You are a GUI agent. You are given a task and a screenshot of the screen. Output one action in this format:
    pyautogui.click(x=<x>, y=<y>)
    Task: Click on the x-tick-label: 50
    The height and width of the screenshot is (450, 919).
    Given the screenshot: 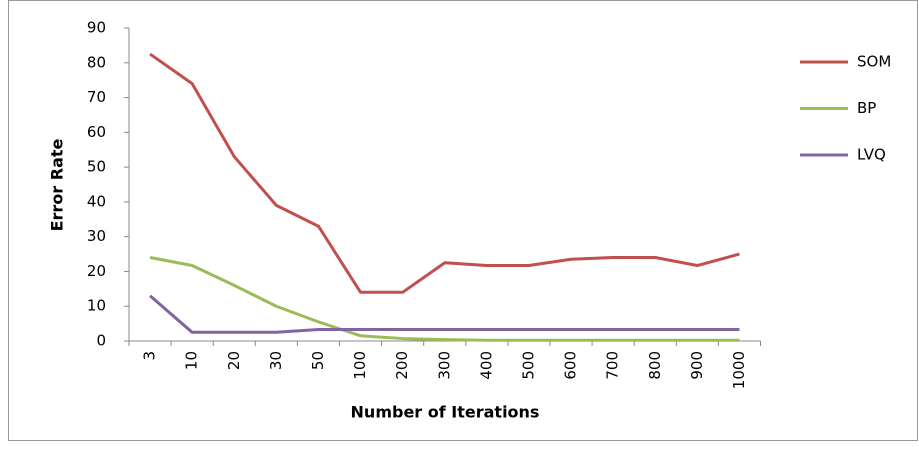 What is the action you would take?
    pyautogui.click(x=318, y=360)
    